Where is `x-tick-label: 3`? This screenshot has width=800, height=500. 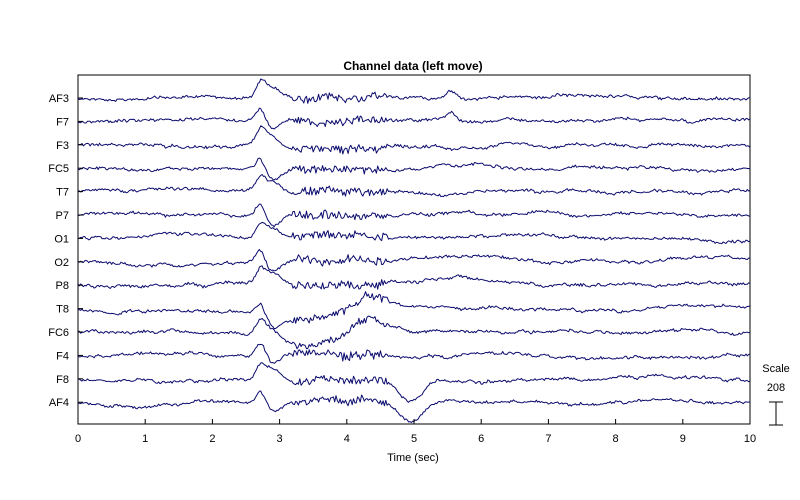
x-tick-label: 3 is located at coordinates (280, 439).